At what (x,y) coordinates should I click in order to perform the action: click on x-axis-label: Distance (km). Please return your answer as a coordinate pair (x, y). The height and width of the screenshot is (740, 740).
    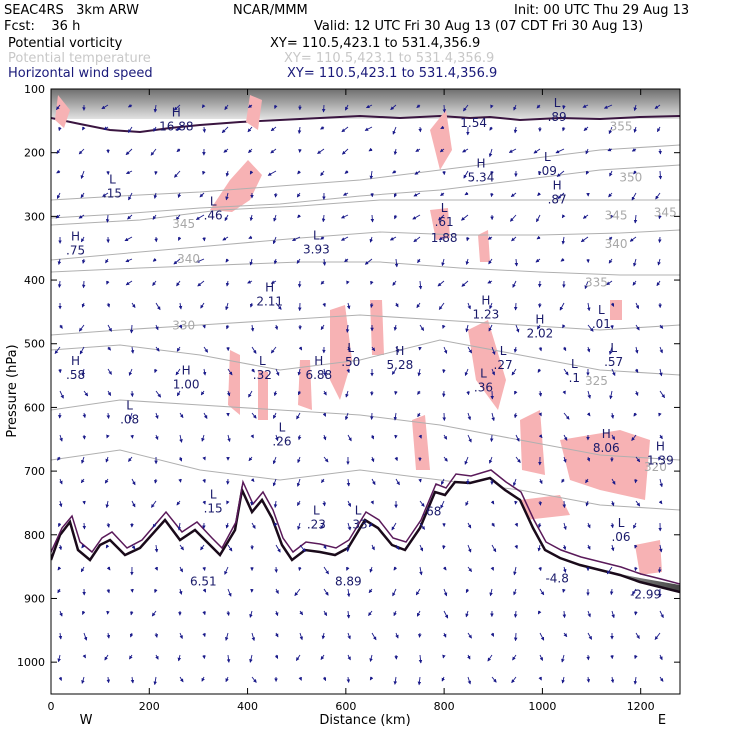
    Looking at the image, I should click on (364, 720).